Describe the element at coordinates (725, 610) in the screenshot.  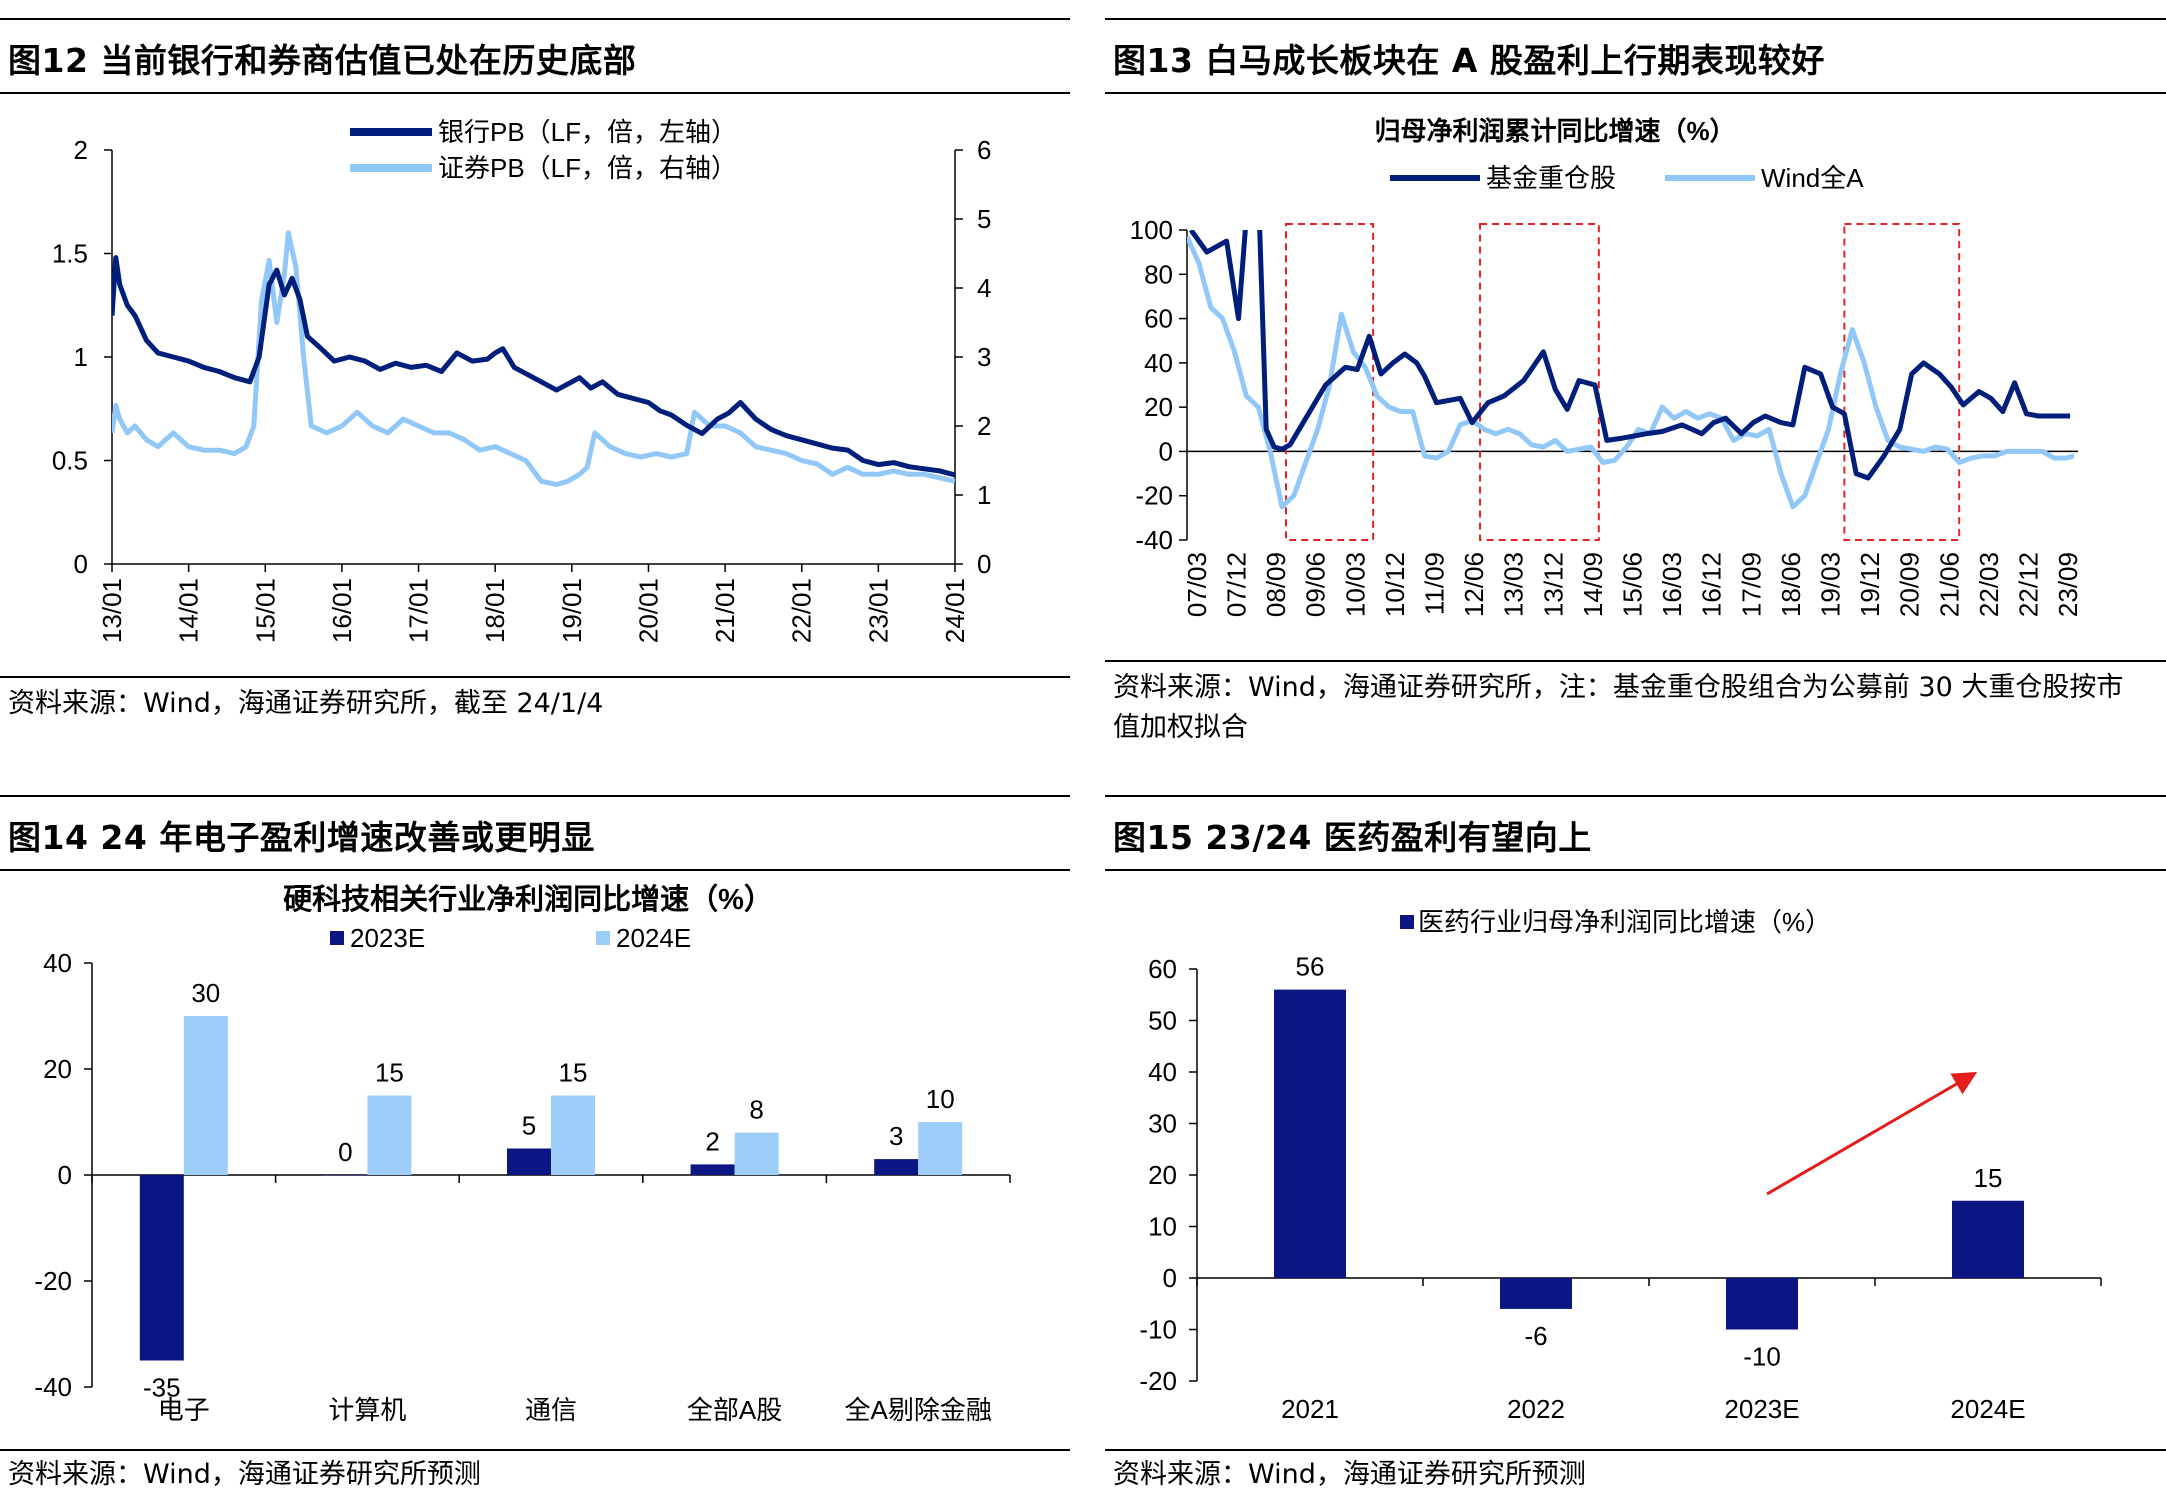
I see `x-tick-label: 21/01` at that location.